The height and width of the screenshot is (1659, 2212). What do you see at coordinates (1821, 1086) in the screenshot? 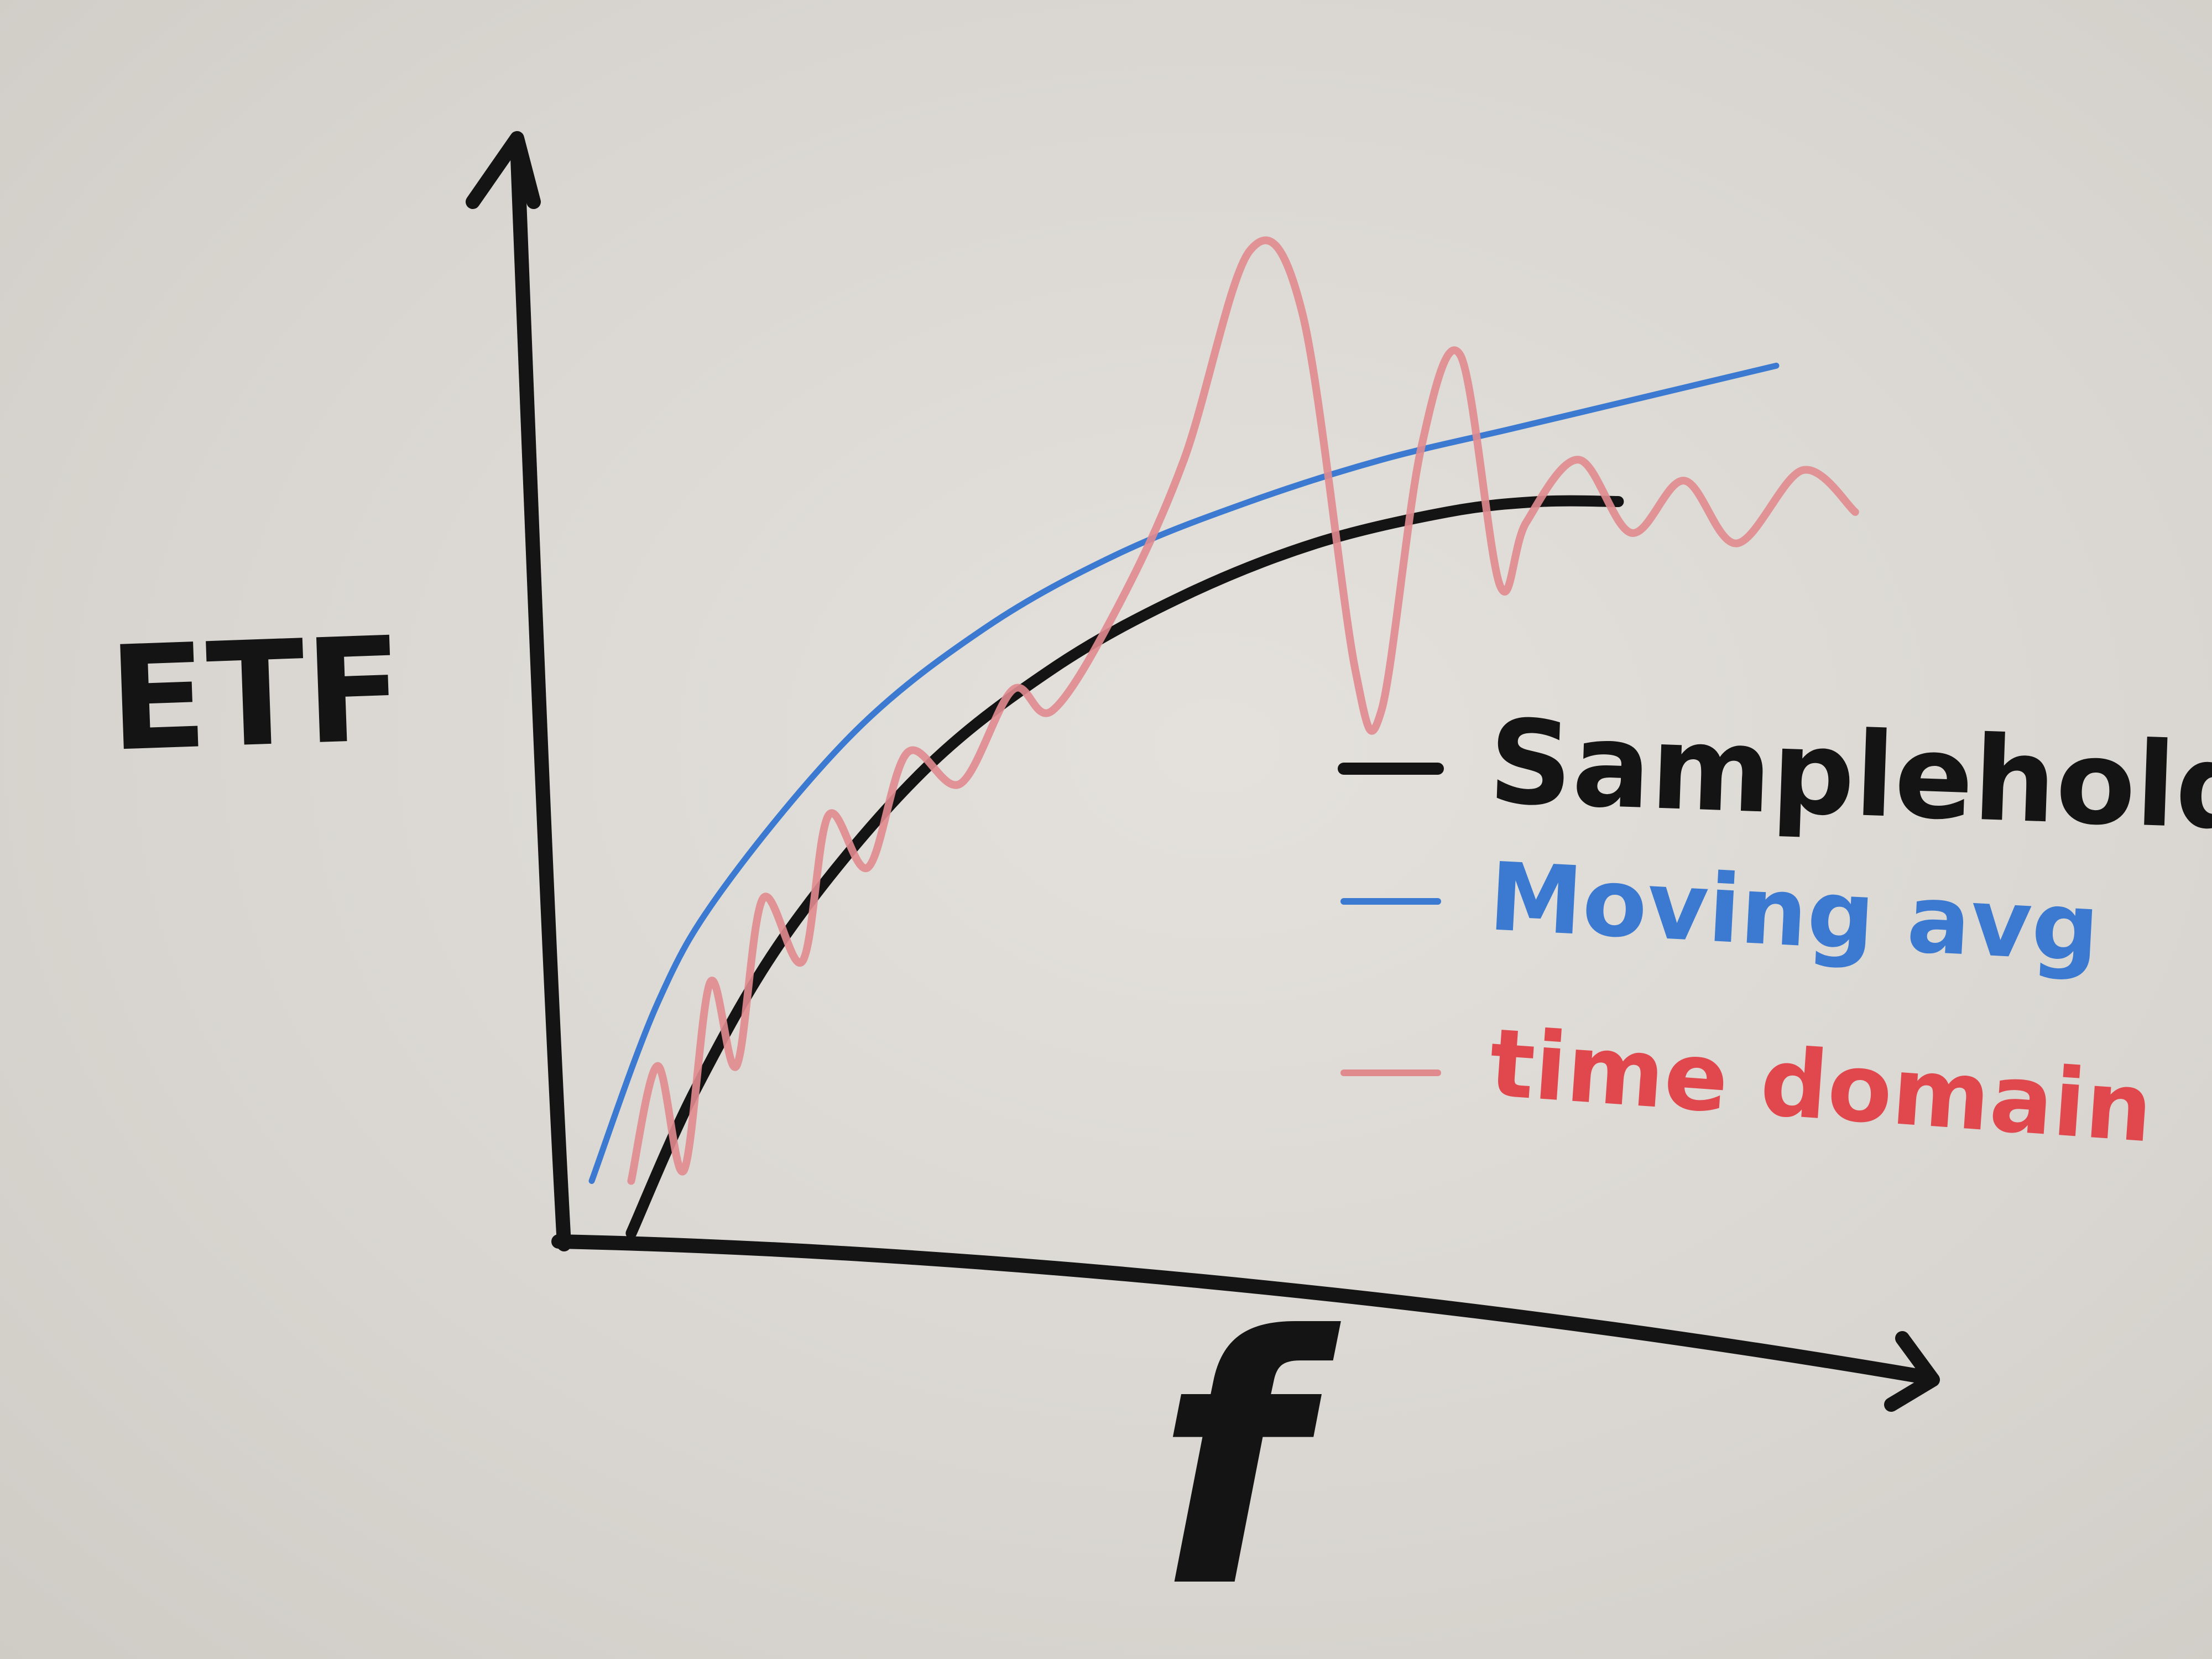
I see `legend-label-time-domain: time domain` at bounding box center [1821, 1086].